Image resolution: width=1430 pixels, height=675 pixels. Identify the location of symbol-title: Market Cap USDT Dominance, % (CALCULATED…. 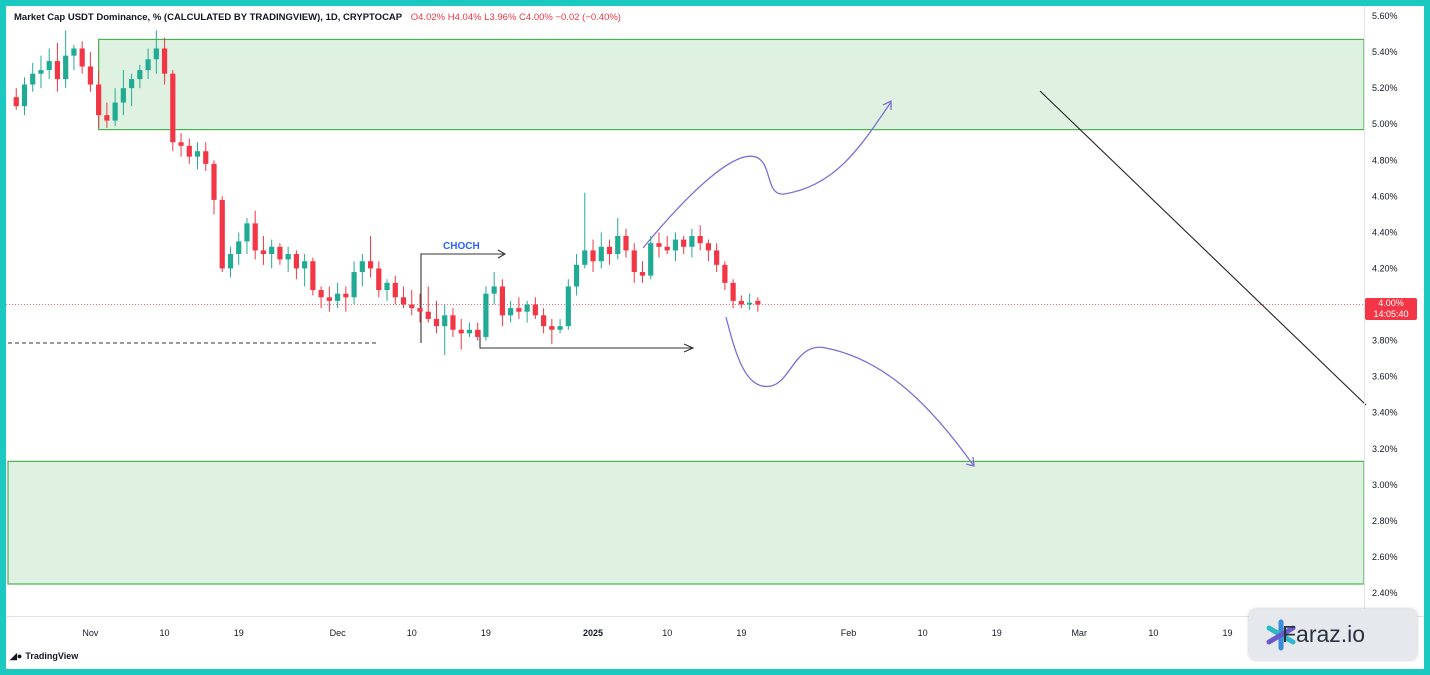
(208, 17).